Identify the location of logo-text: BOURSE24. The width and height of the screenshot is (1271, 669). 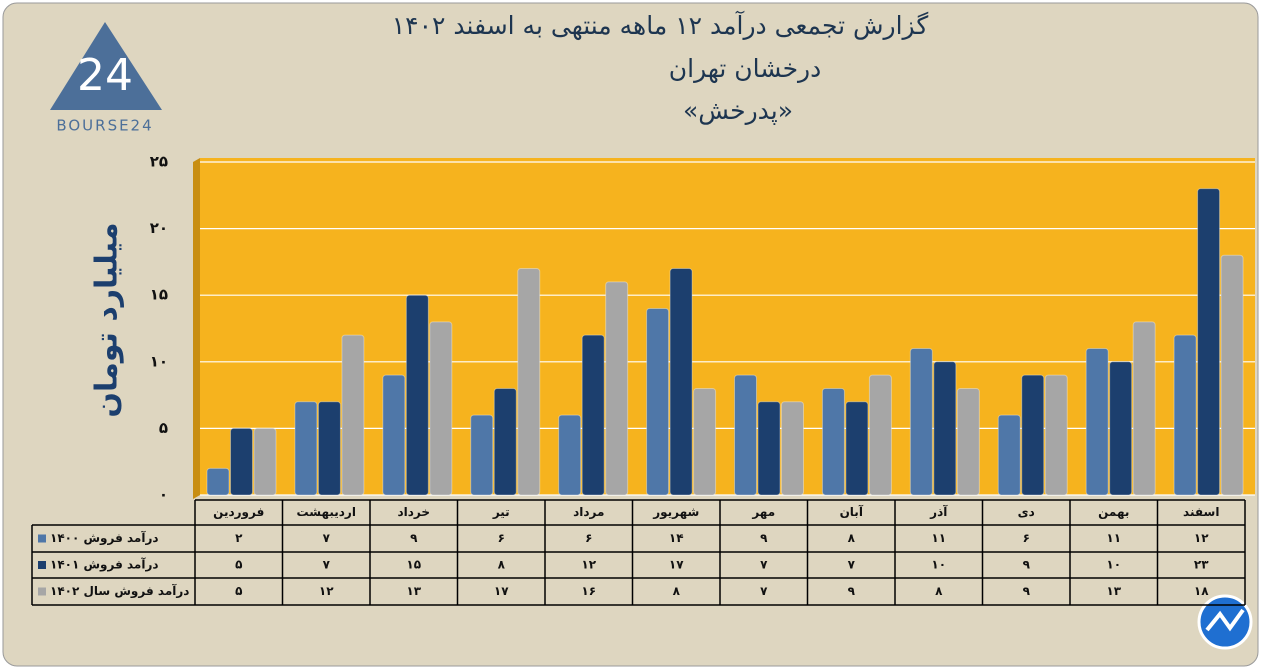
(104, 126).